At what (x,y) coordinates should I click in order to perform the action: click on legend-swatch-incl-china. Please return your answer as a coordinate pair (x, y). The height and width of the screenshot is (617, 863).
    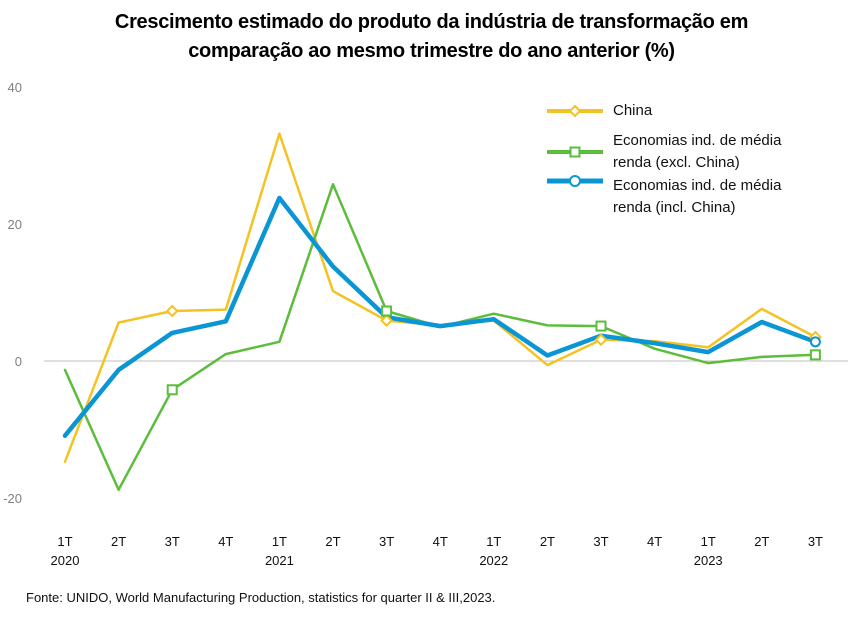
    Looking at the image, I should click on (575, 181).